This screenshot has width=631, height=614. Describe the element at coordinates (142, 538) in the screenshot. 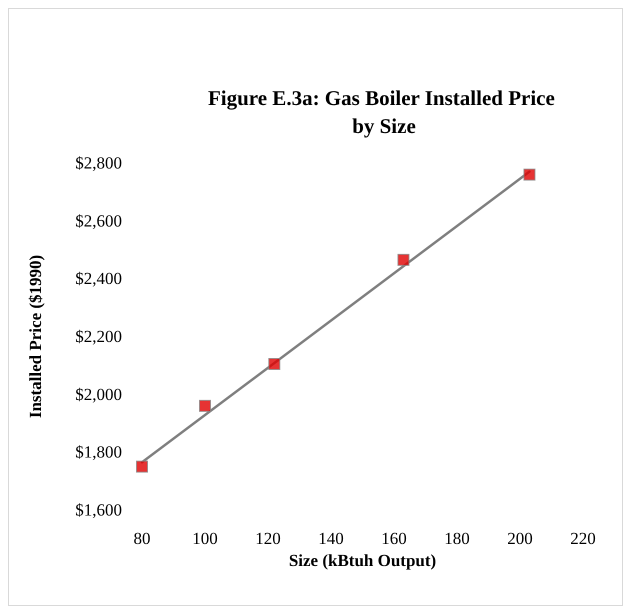

I see `x-tick-label: 80` at that location.